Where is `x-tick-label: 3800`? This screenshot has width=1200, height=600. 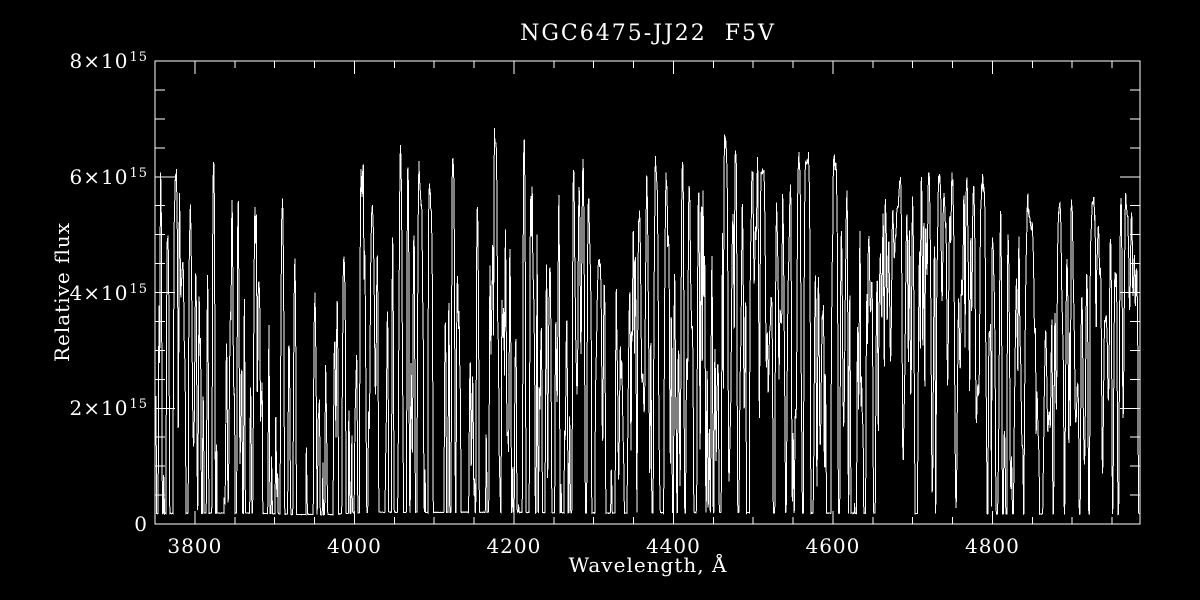
x-tick-label: 3800 is located at coordinates (195, 546).